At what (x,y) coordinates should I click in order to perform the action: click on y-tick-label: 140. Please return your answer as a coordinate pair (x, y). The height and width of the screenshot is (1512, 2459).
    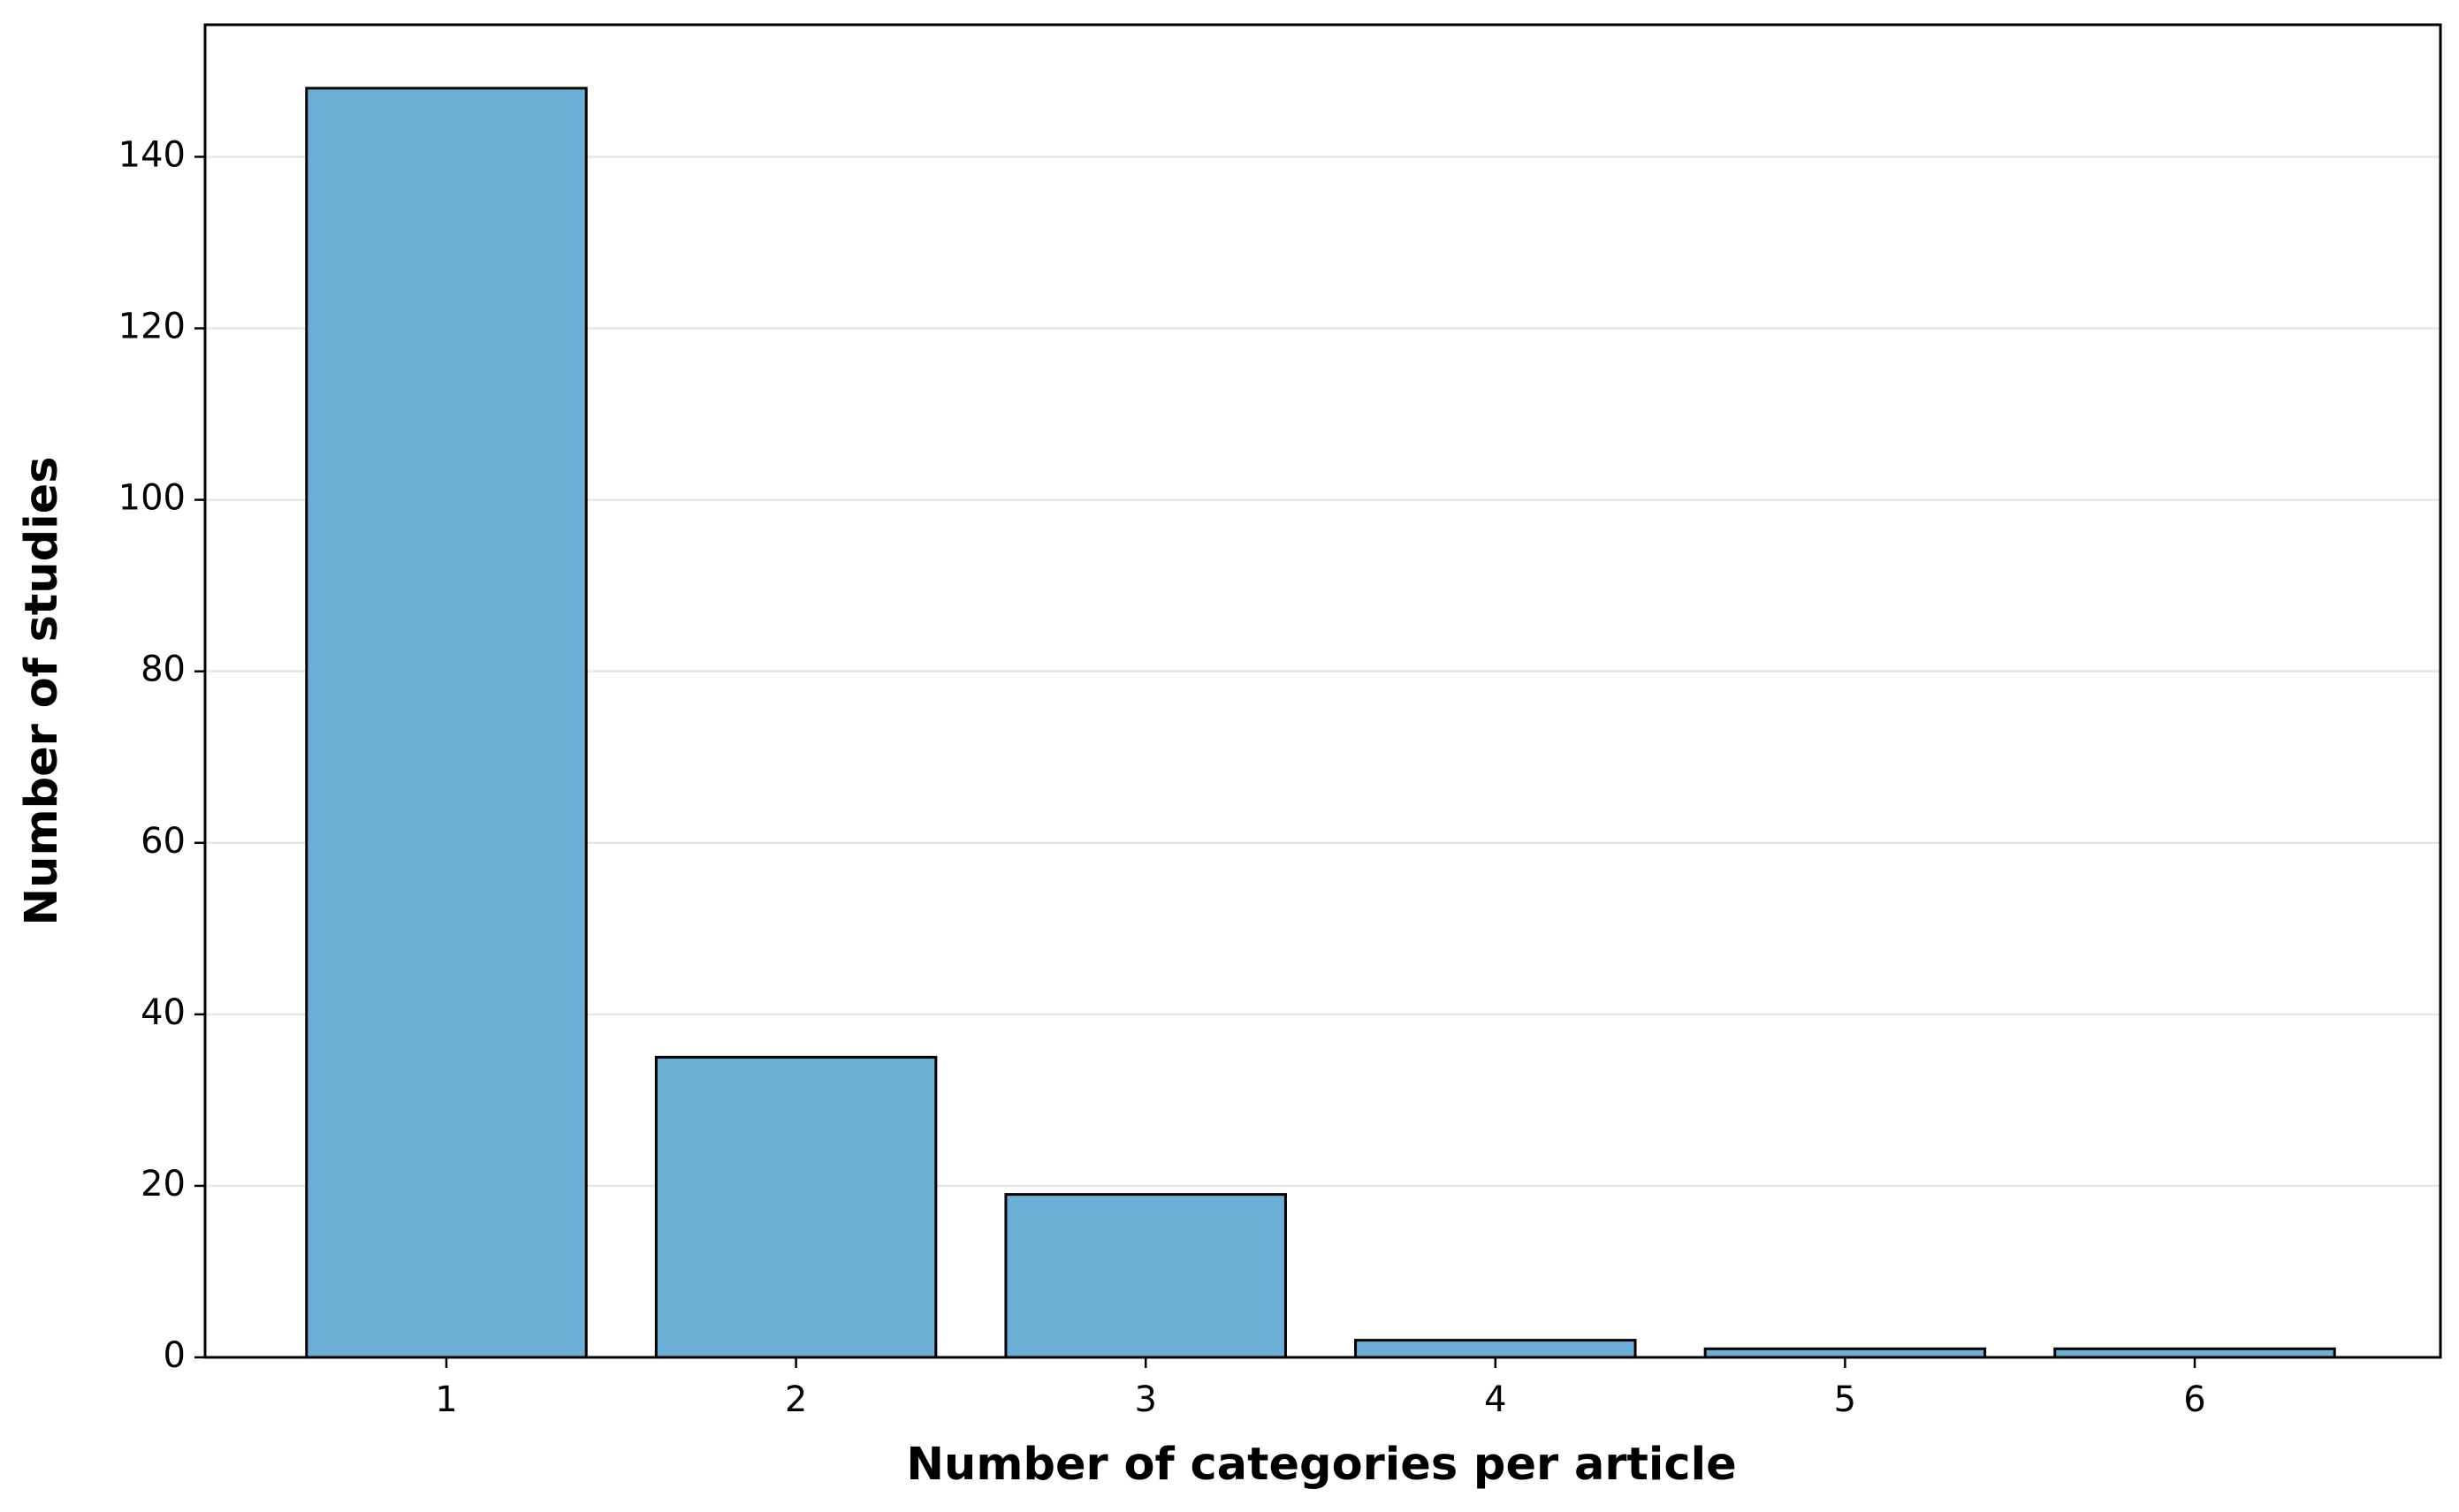
    Looking at the image, I should click on (152, 154).